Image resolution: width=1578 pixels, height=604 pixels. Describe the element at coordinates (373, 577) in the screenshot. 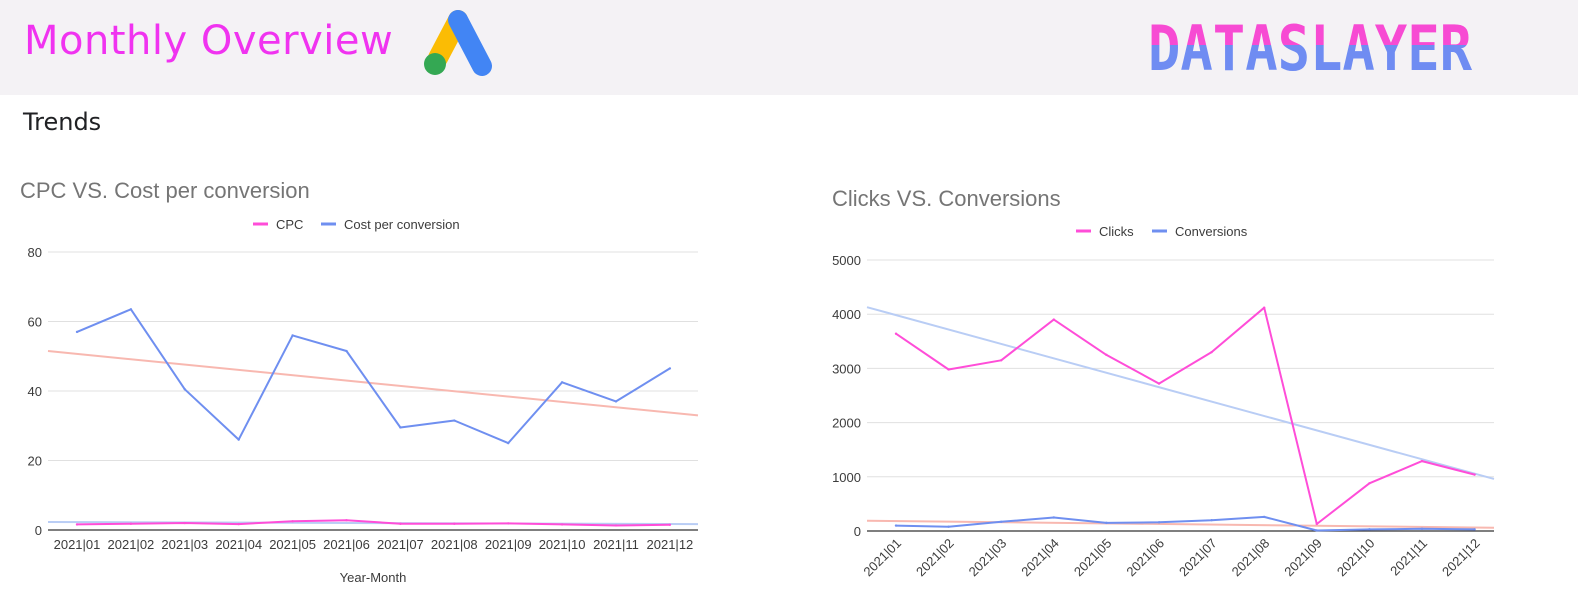

I see `x-axis-label: Year-Month` at that location.